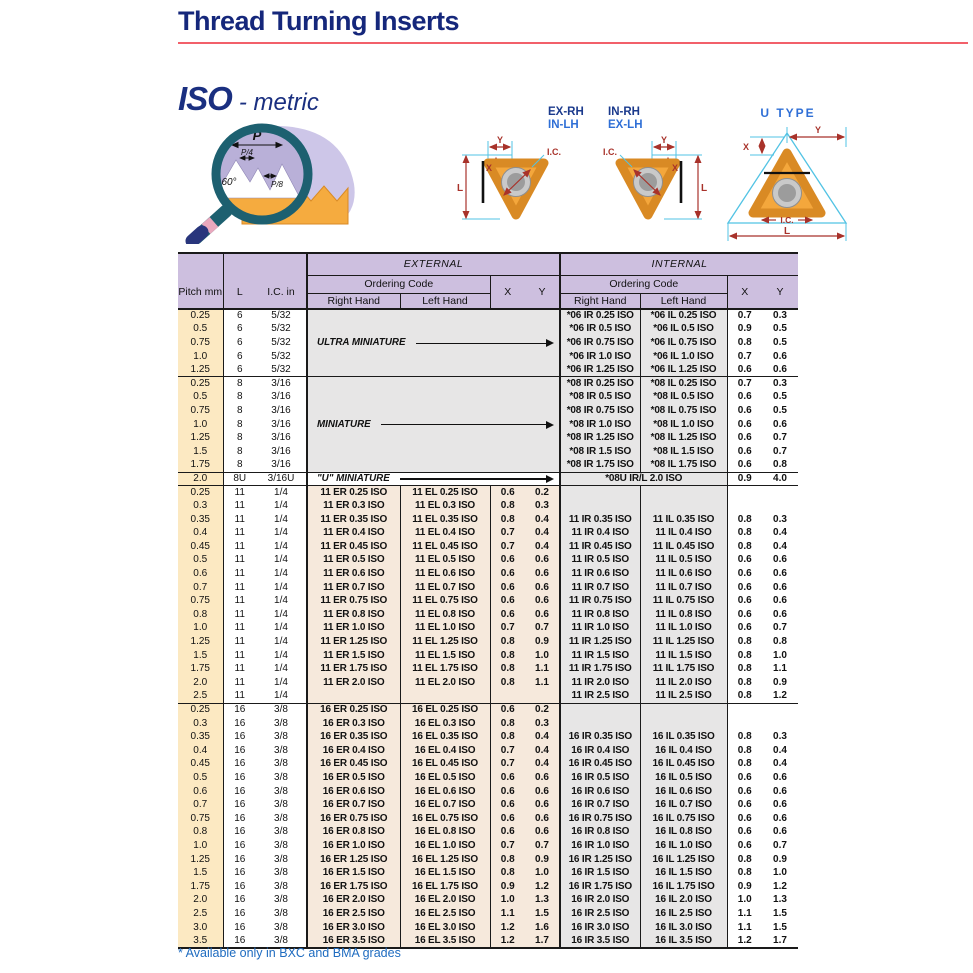  I want to click on pitch-cell: 0.25, so click(201, 383).